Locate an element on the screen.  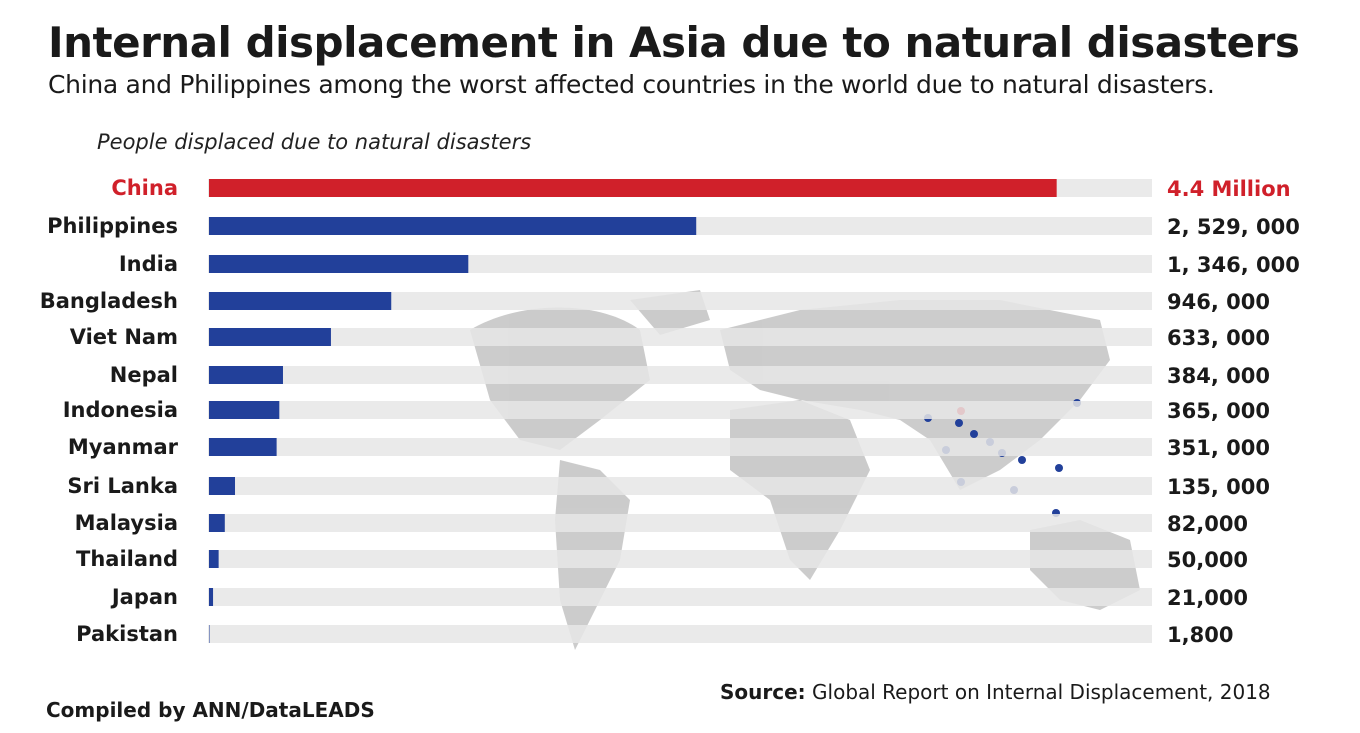
bar-row: Pakistan 1,800 is located at coordinates (654, 634).